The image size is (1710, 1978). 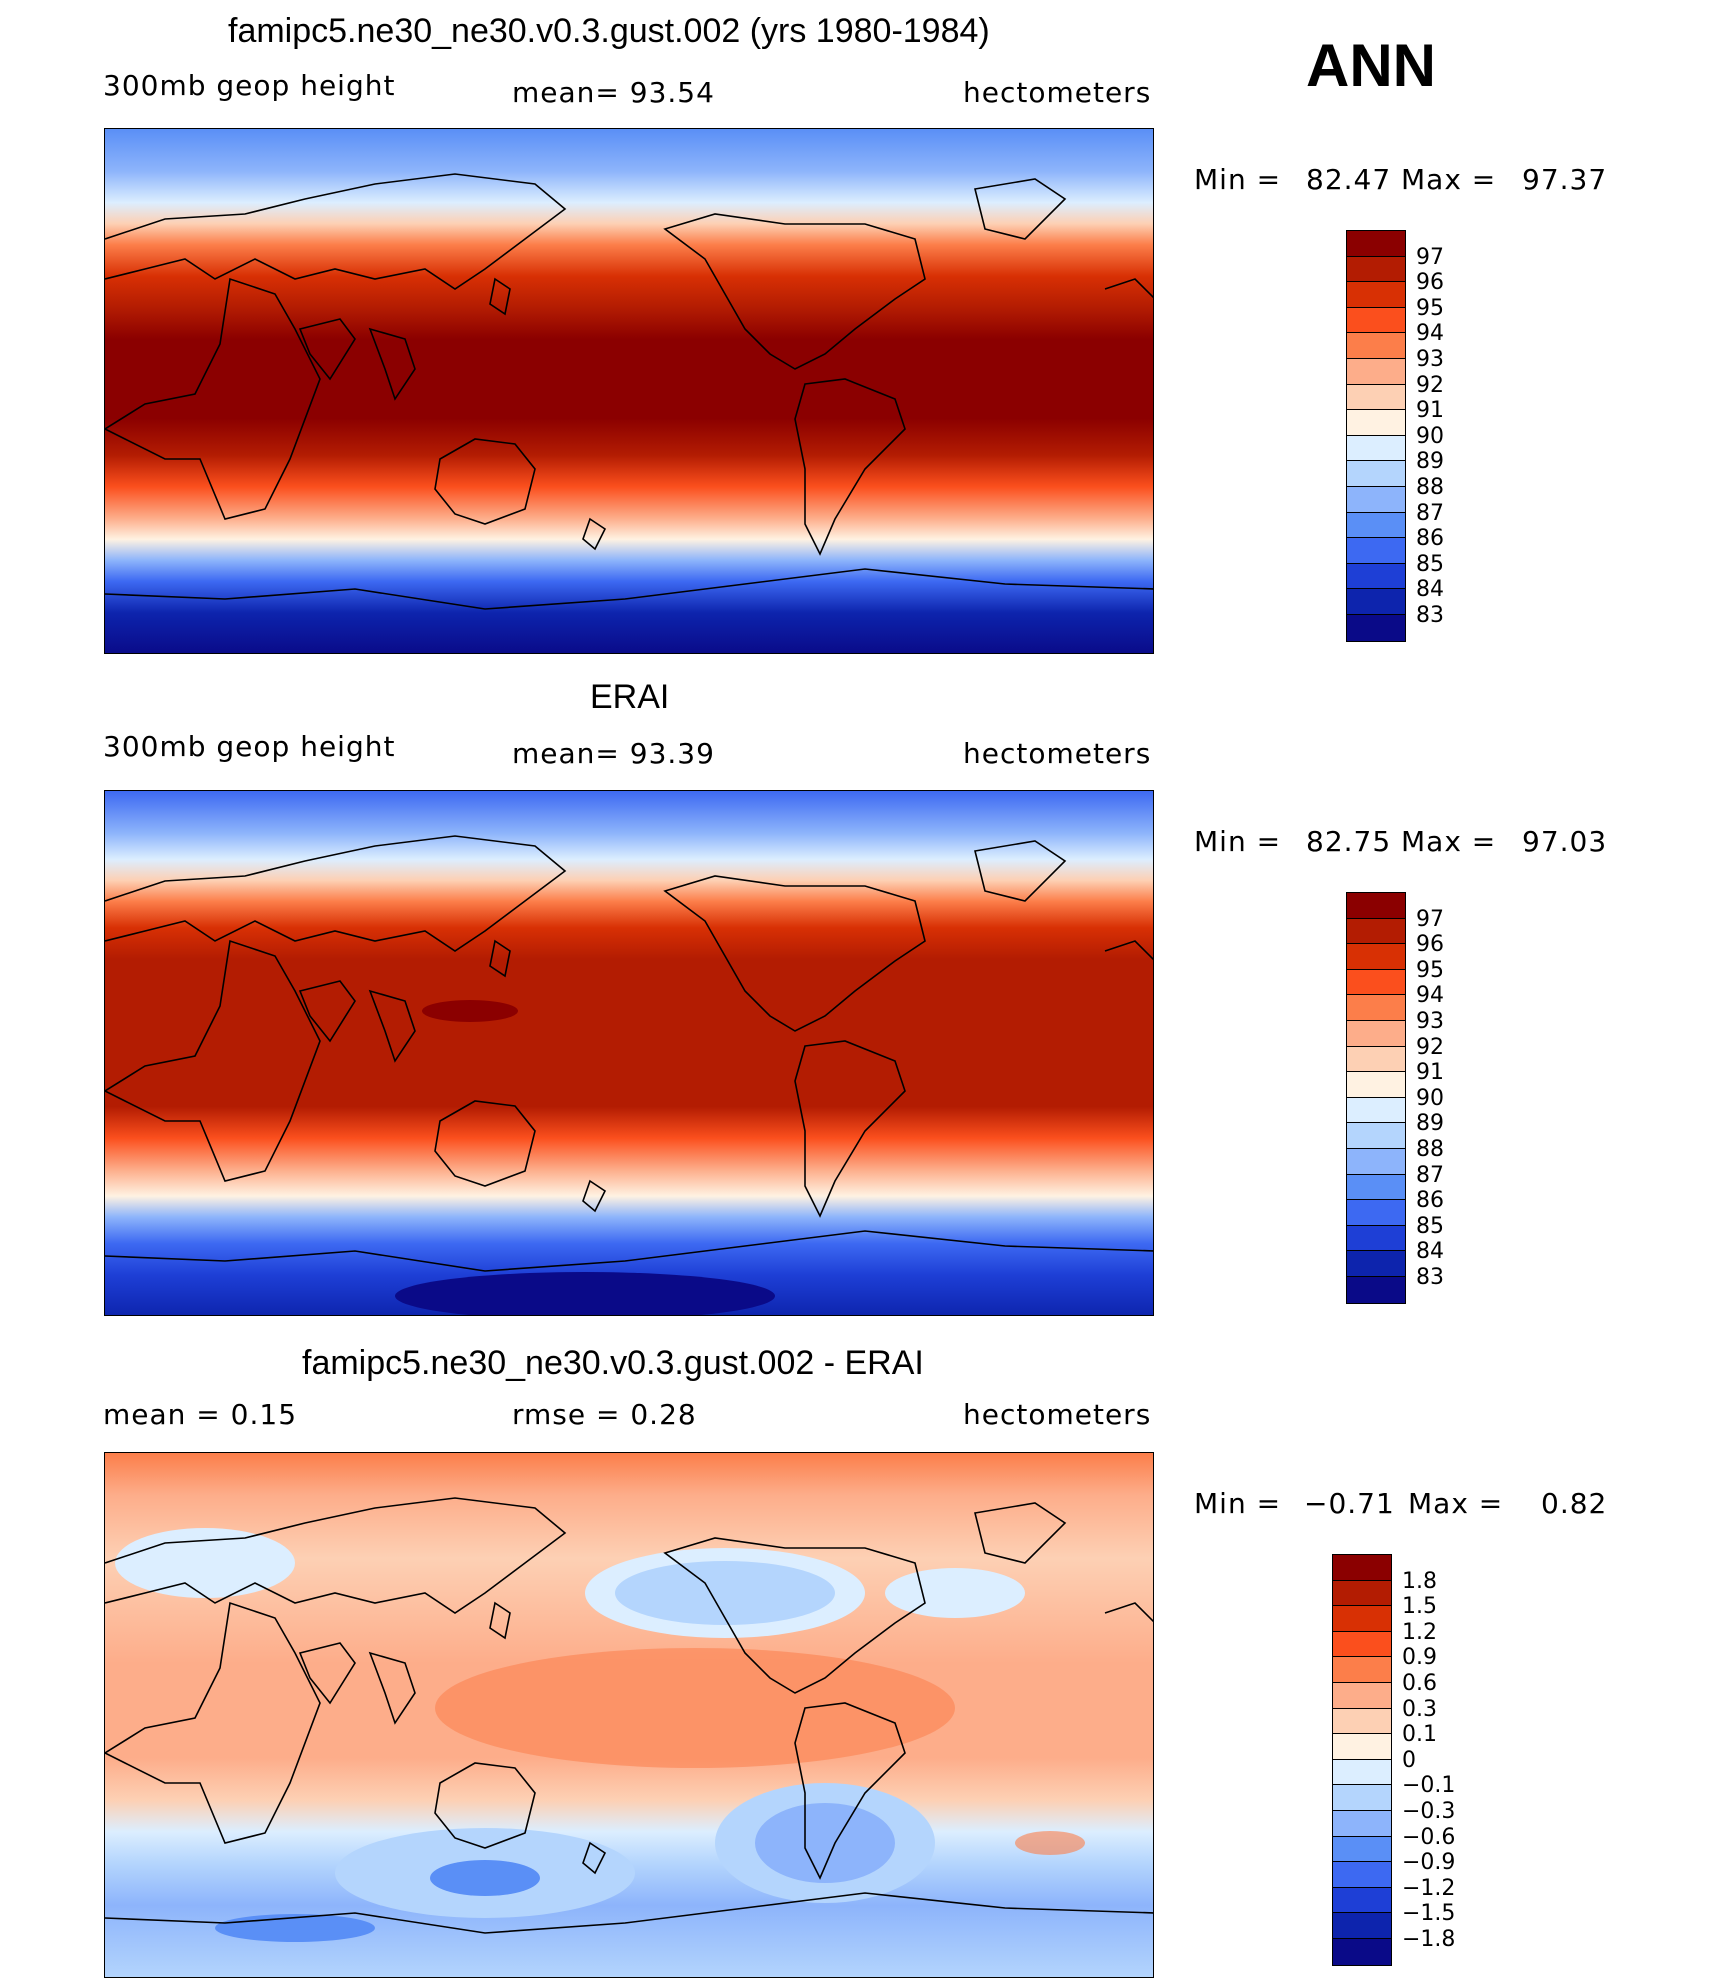 What do you see at coordinates (1449, 841) in the screenshot?
I see `panel-2-max-text: Max =` at bounding box center [1449, 841].